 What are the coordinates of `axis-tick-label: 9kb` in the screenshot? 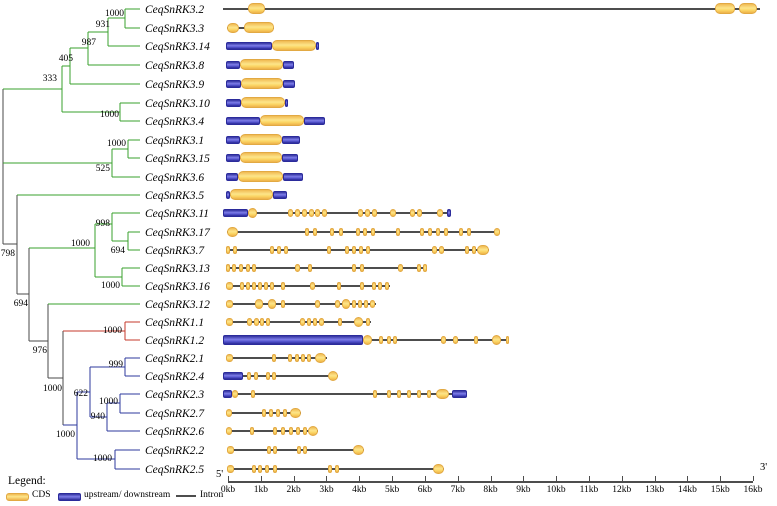 It's located at (523, 490).